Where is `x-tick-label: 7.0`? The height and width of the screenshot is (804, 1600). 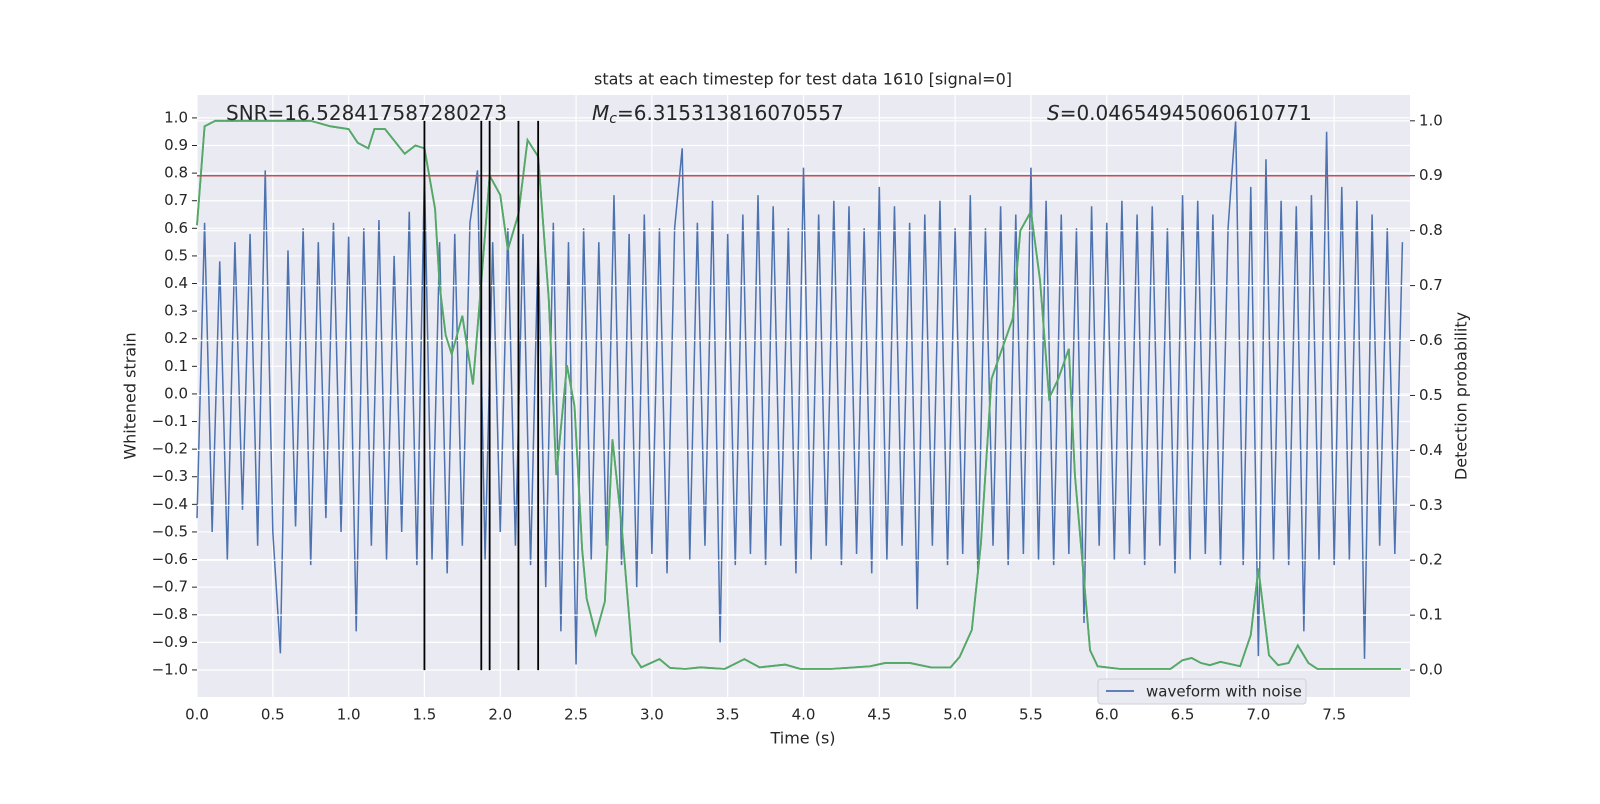
x-tick-label: 7.0 is located at coordinates (1258, 715).